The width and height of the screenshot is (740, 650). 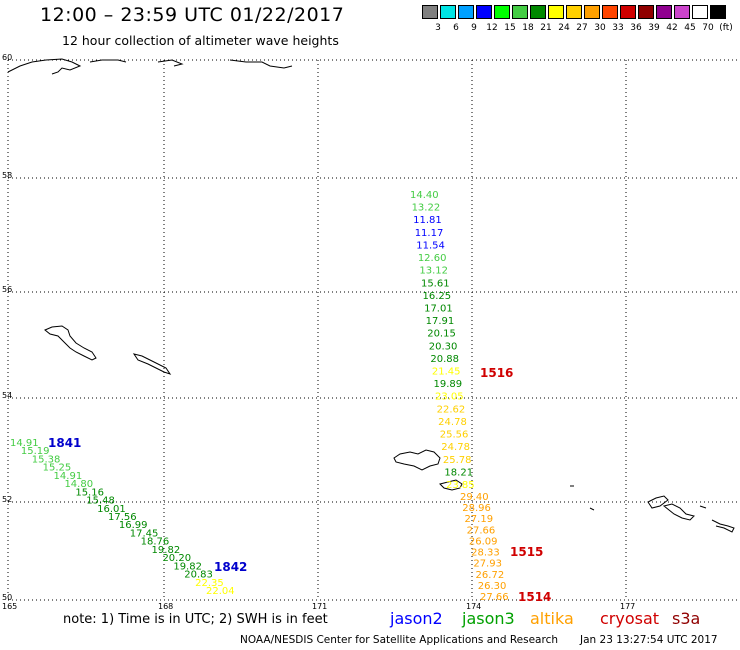 What do you see at coordinates (488, 618) in the screenshot?
I see `legend-jason3: jason3` at bounding box center [488, 618].